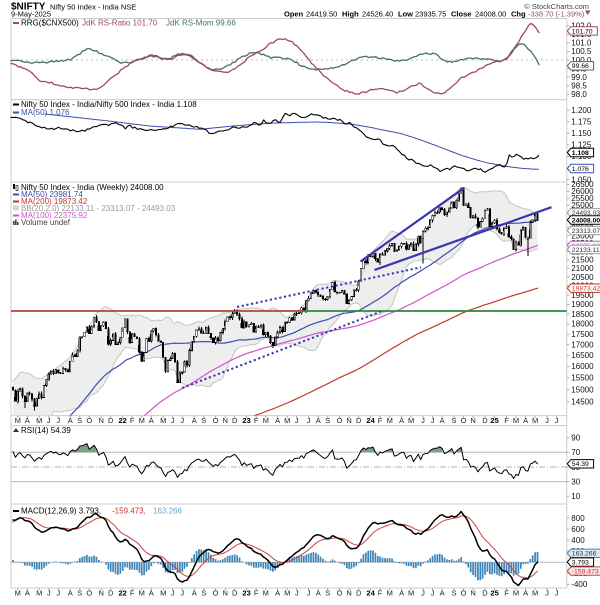 The image size is (600, 605). I want to click on svg-text: -159.473,, so click(129, 511).